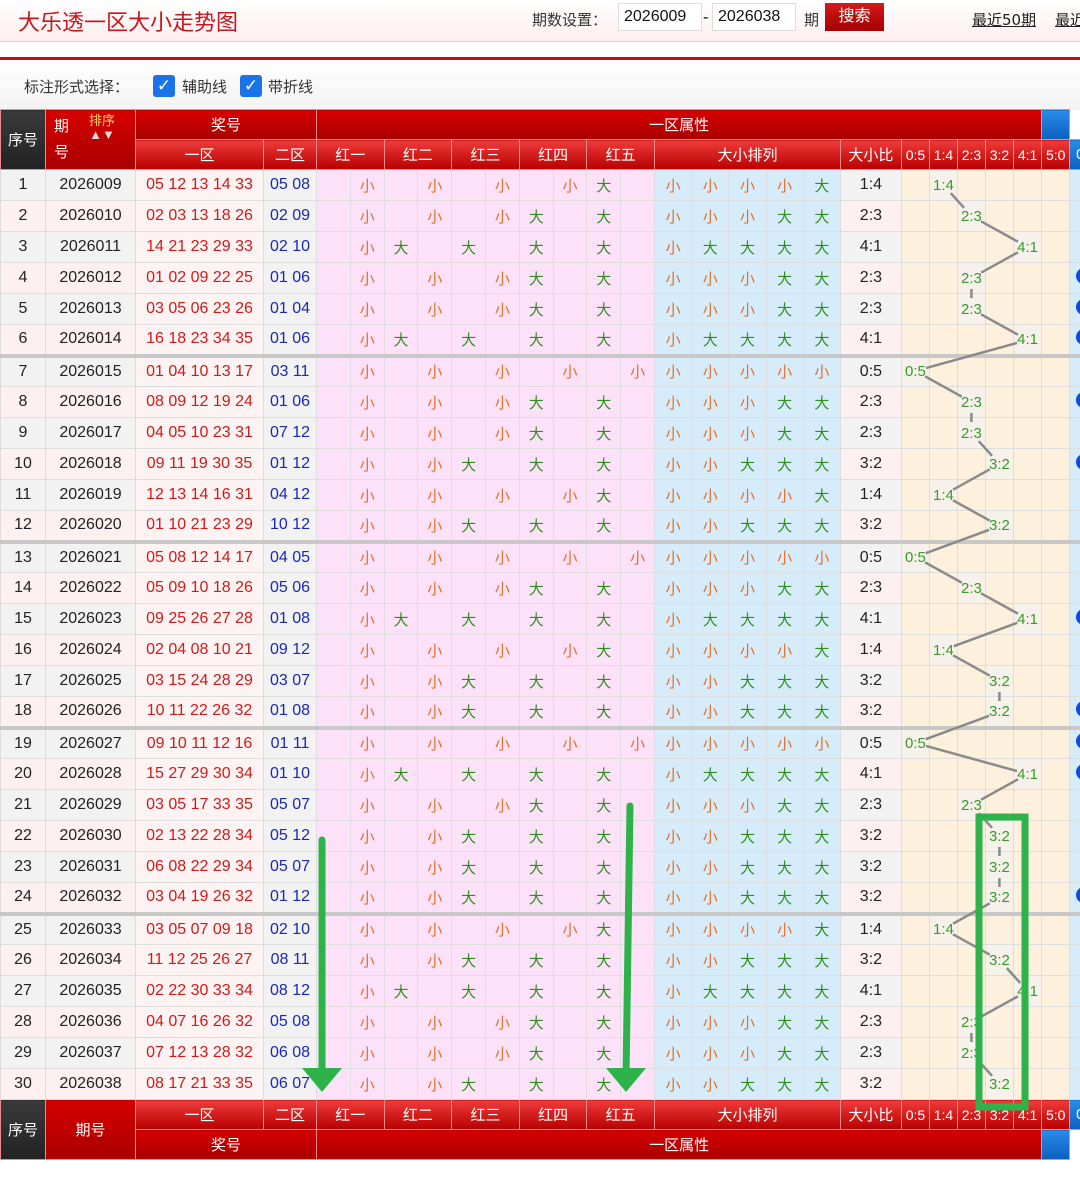 The height and width of the screenshot is (1188, 1080). Describe the element at coordinates (1067, 20) in the screenshot. I see `recent-link: 最近` at that location.